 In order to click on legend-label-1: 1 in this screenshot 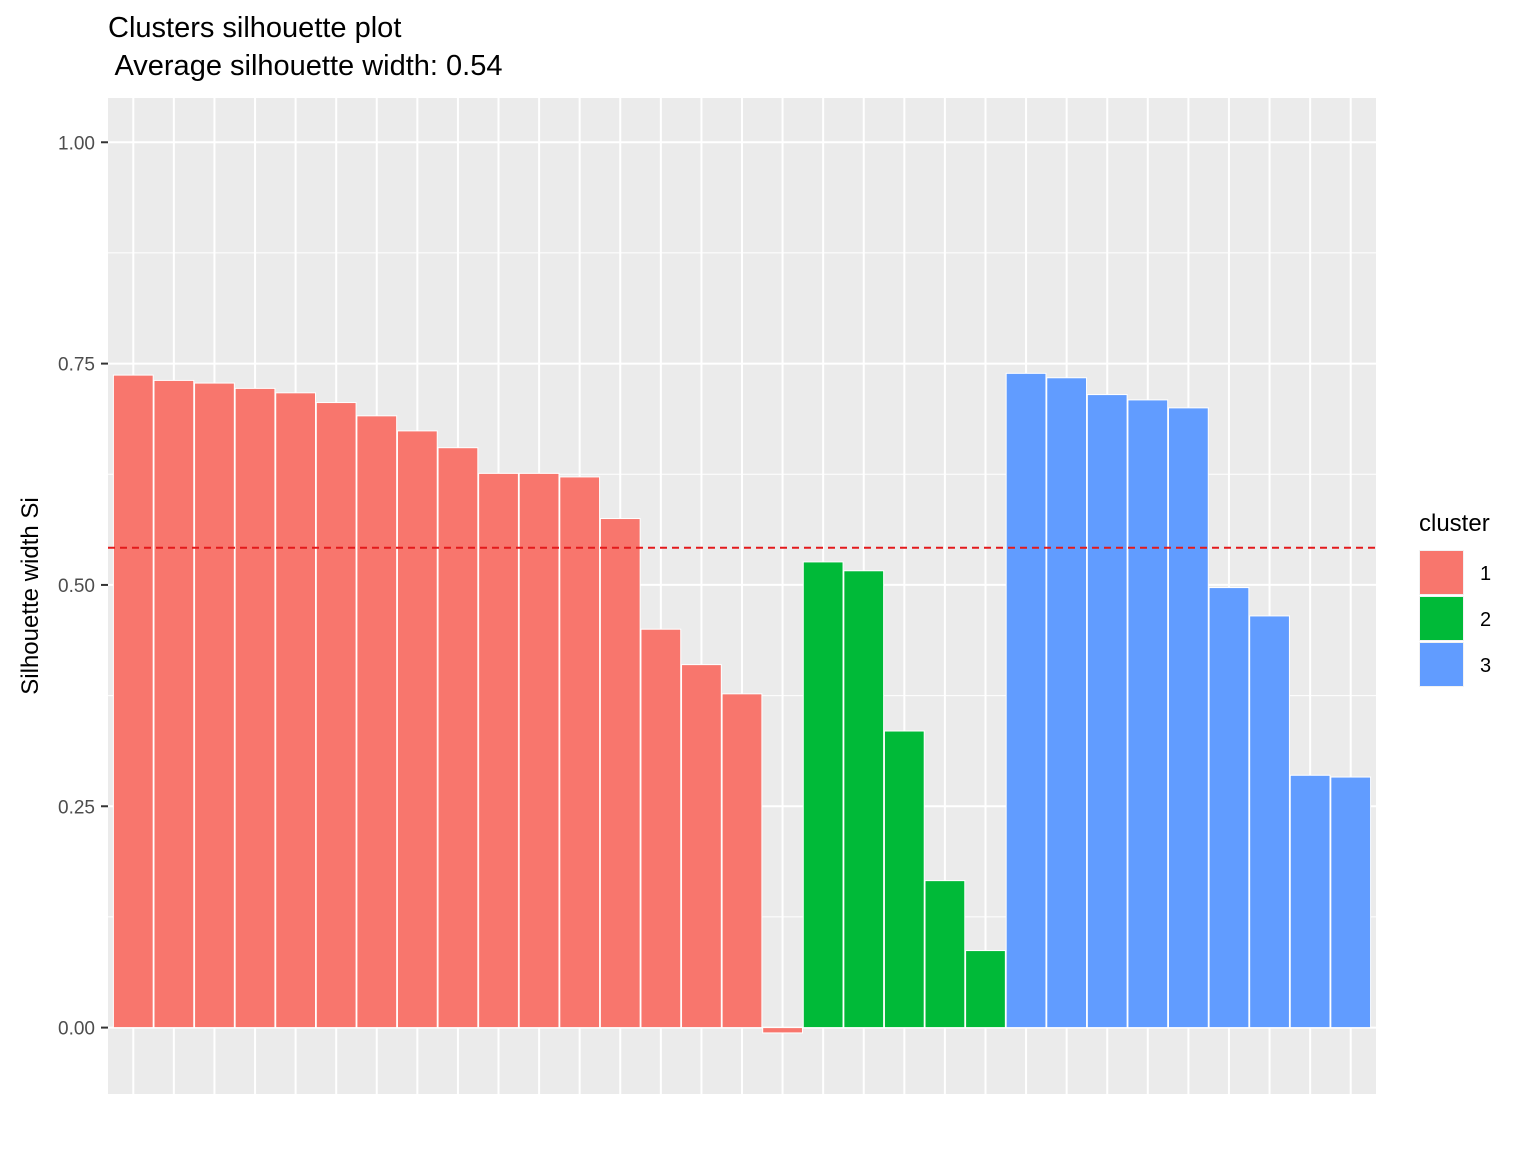, I will do `click(1485, 574)`.